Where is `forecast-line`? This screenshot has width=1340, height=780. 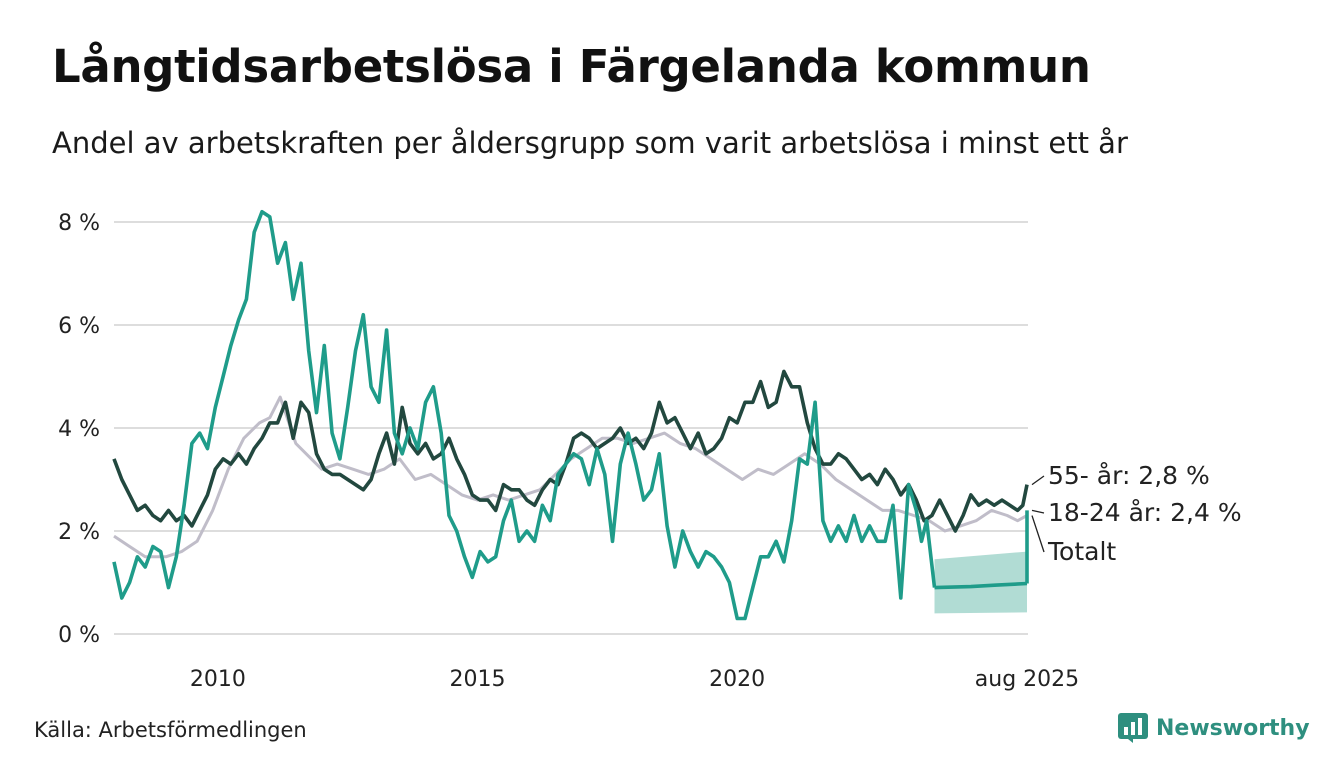 forecast-line is located at coordinates (981, 585).